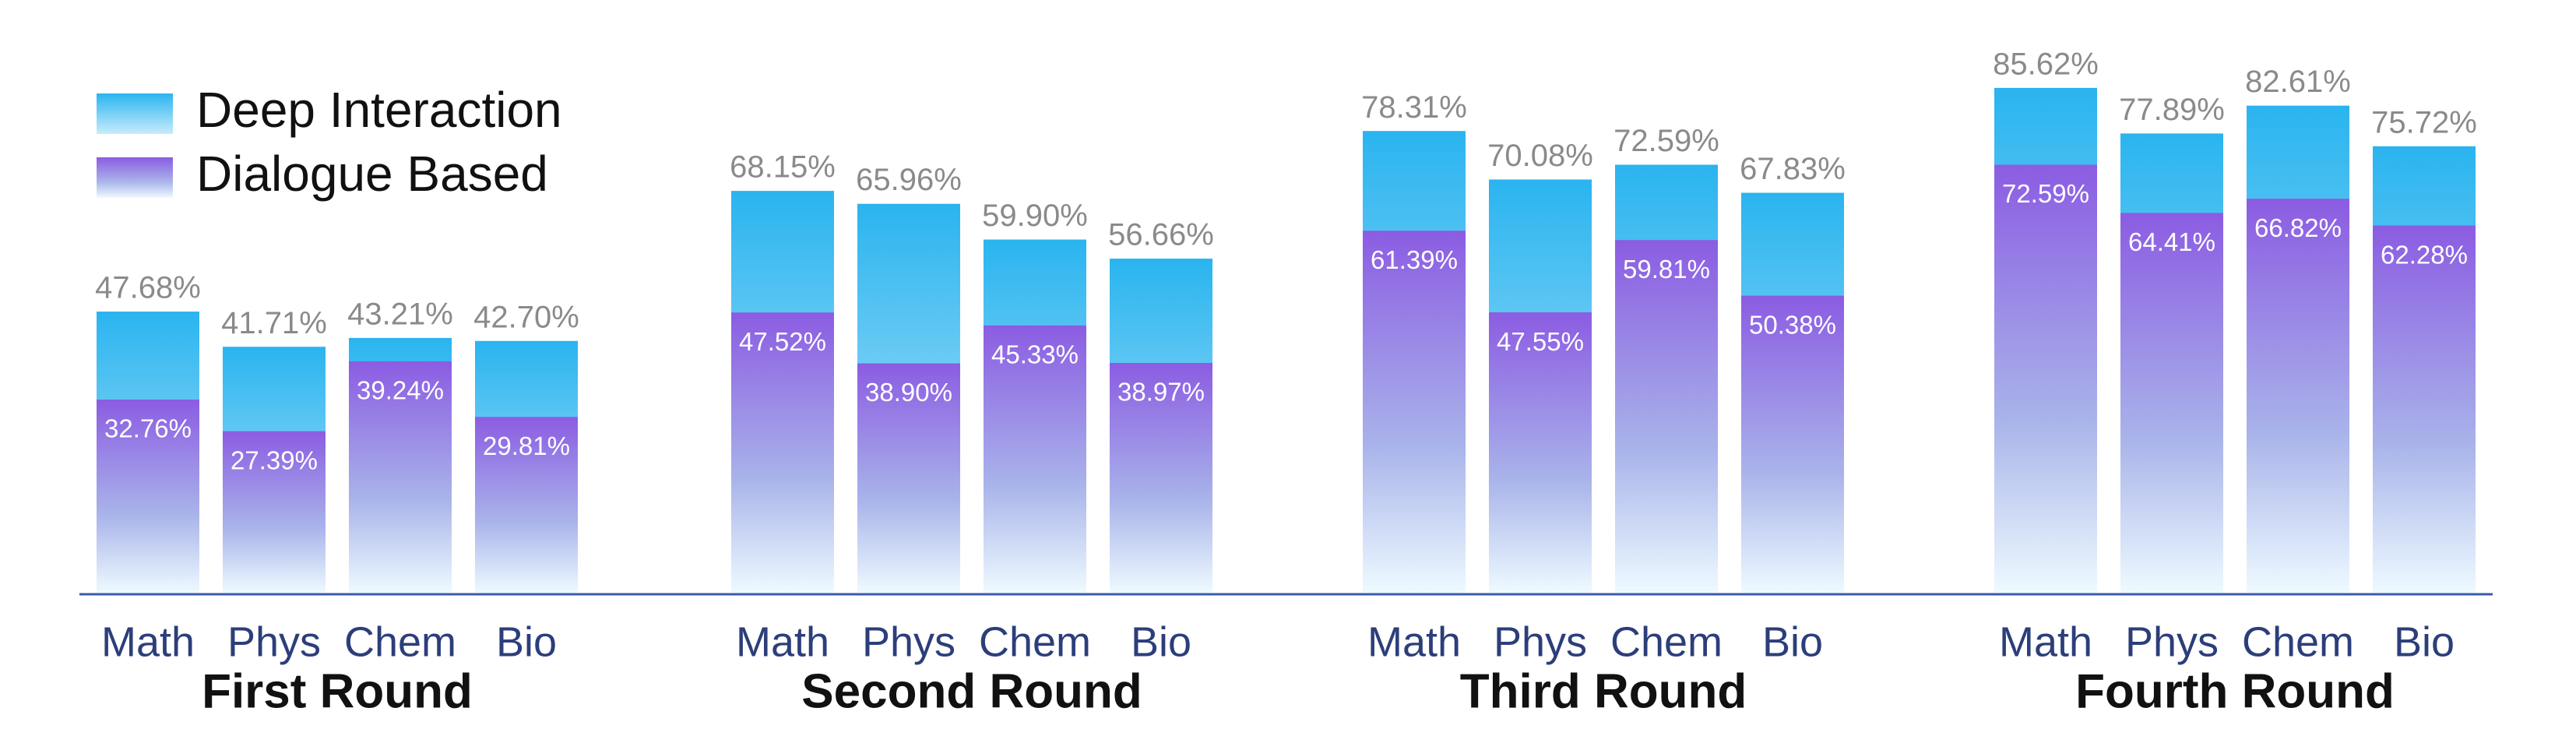 Image resolution: width=2576 pixels, height=736 pixels. What do you see at coordinates (909, 180) in the screenshot?
I see `value-label: 65.96%` at bounding box center [909, 180].